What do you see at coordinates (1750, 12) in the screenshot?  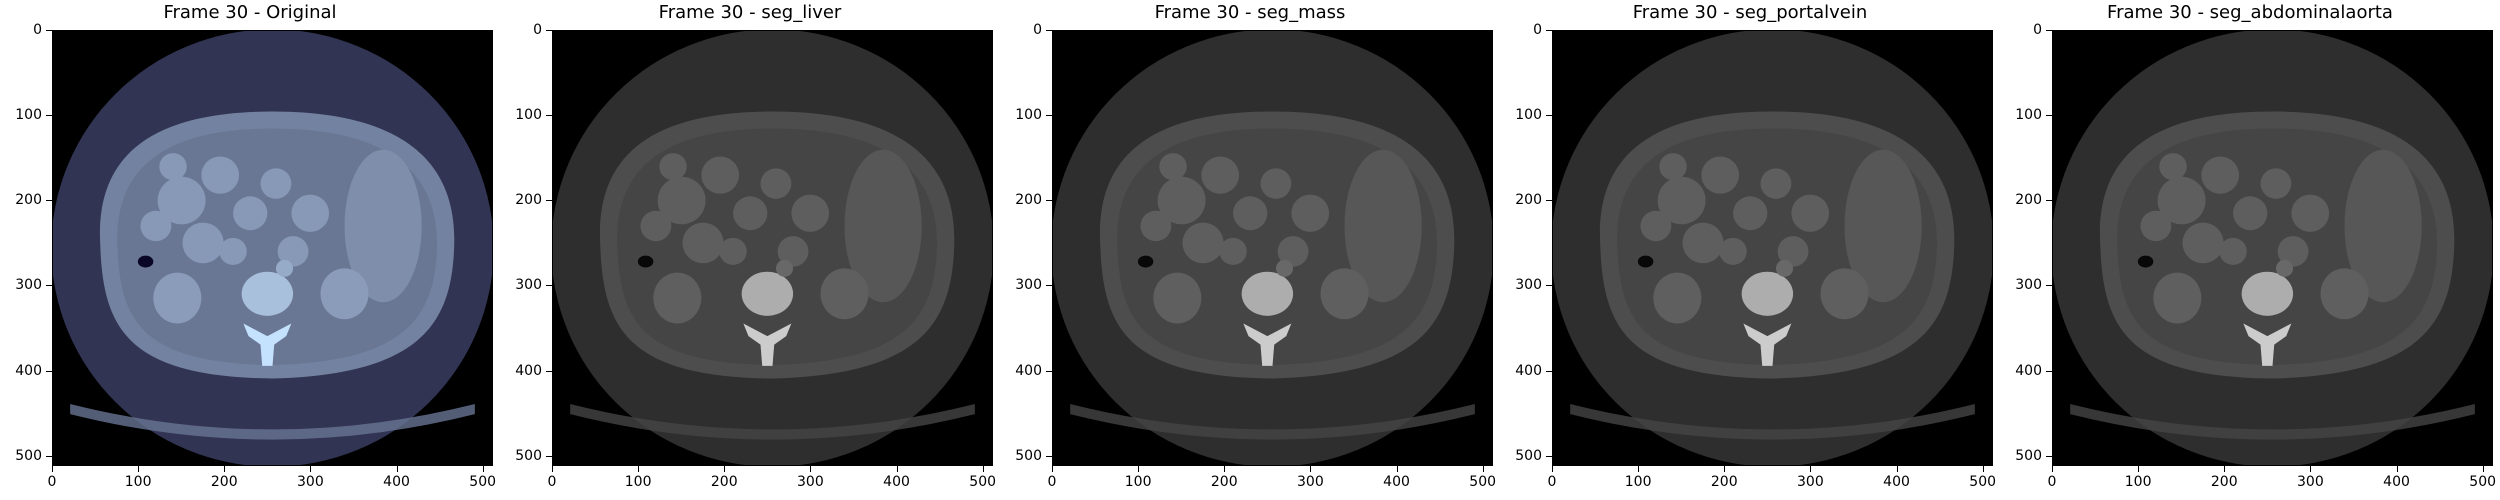 I see `panel-title: Frame 30 - seg_portalvein` at bounding box center [1750, 12].